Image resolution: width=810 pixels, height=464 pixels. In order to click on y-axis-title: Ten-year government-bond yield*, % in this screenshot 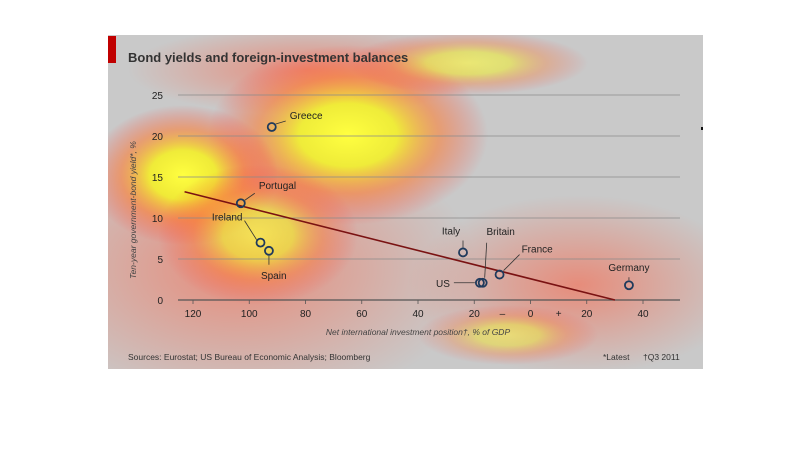, I will do `click(133, 210)`.